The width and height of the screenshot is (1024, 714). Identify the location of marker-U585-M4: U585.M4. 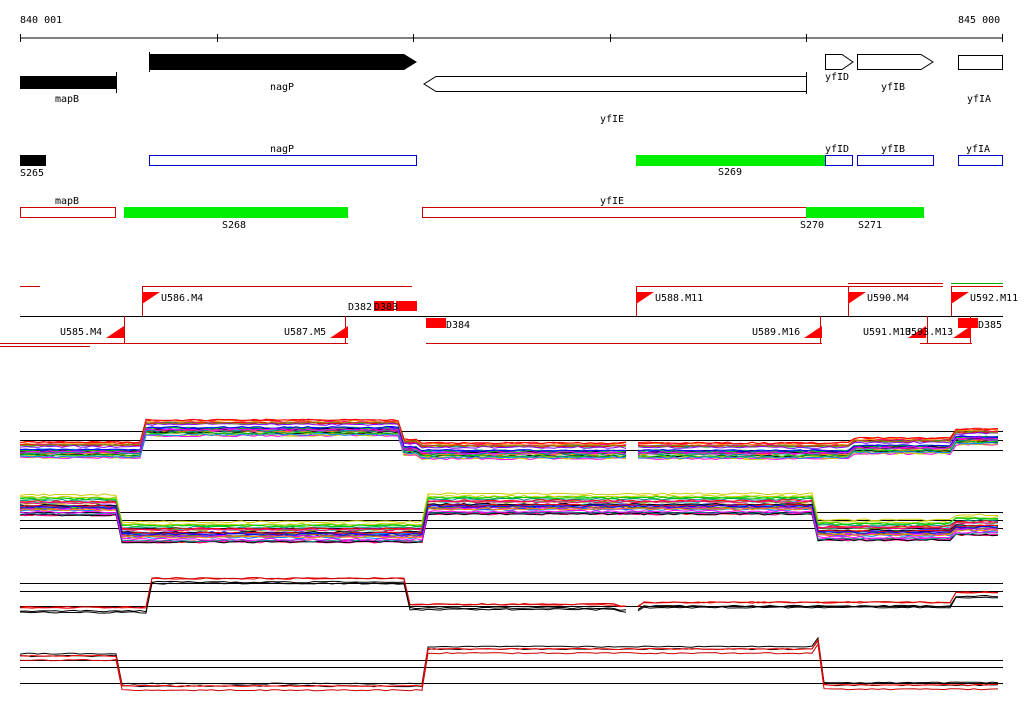
(92, 332).